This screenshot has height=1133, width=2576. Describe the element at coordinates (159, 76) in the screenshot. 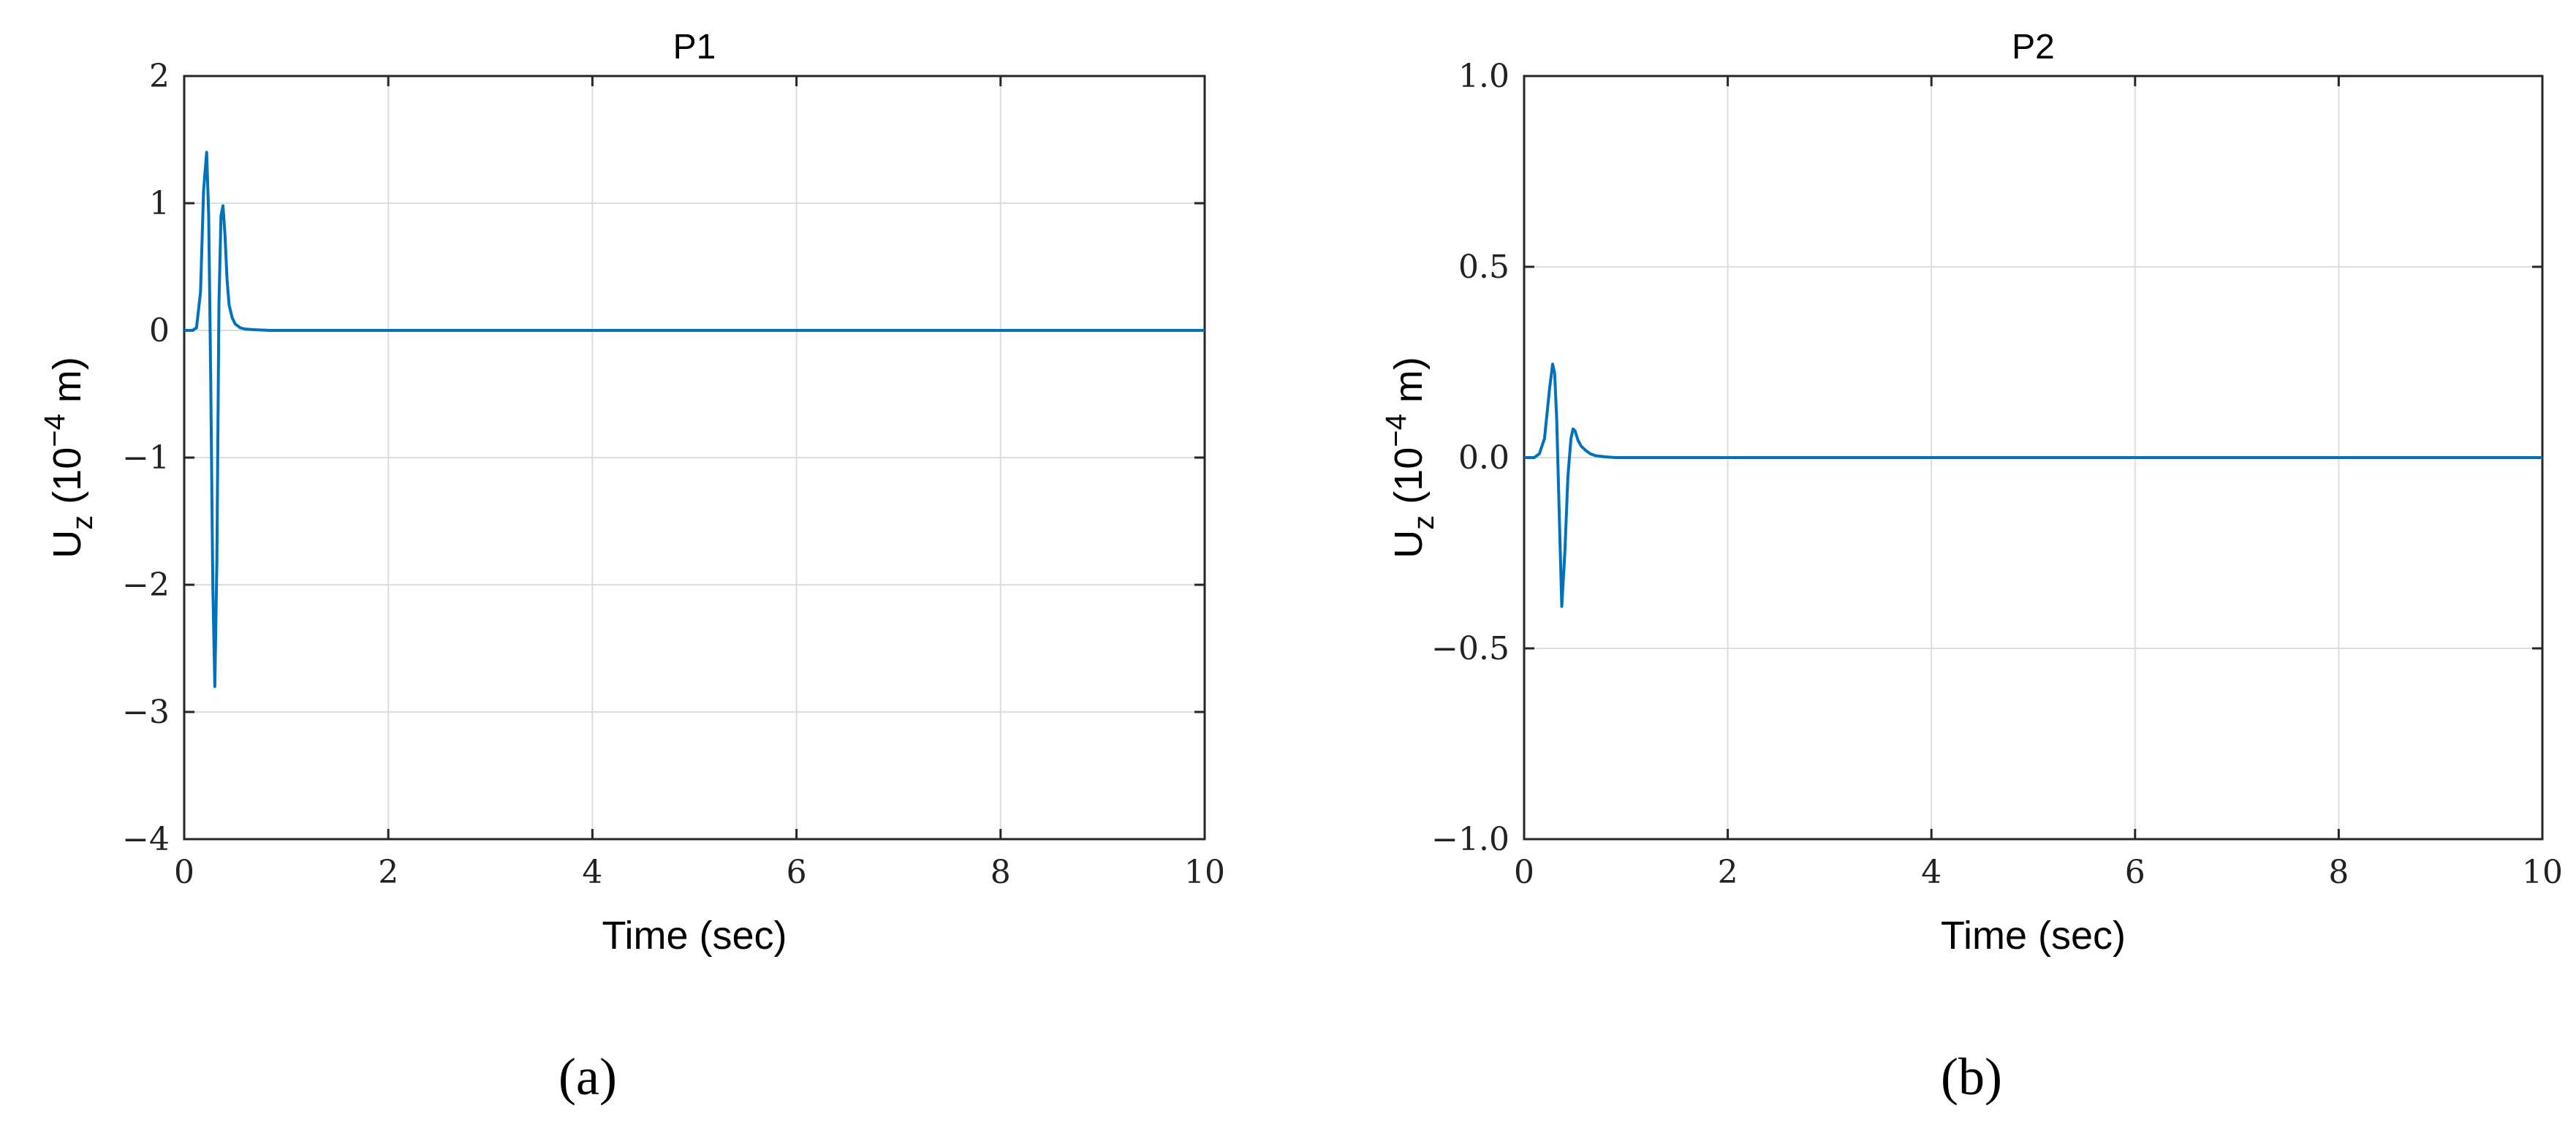

I see `y-tick-label: 2` at that location.